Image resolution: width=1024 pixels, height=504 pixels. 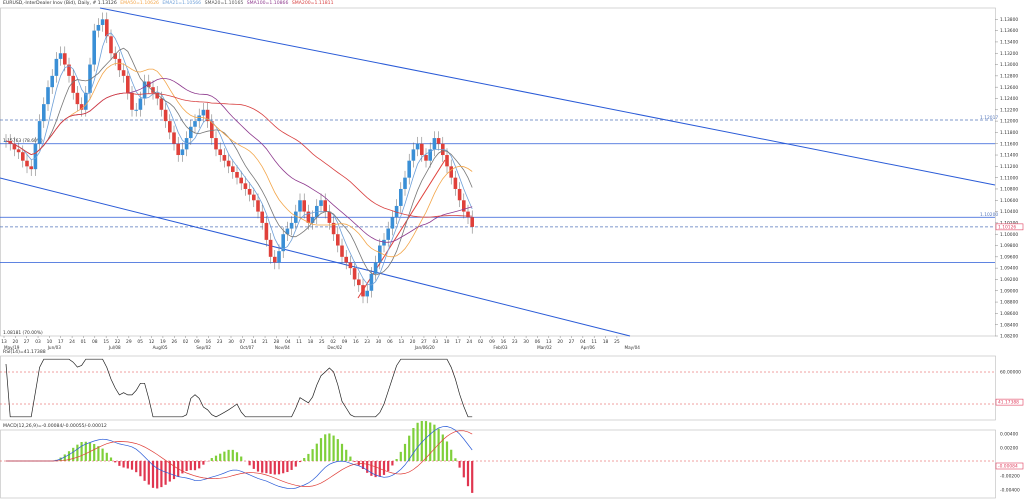 I want to click on price-tick-label: 1.09600, so click(x=1009, y=257).